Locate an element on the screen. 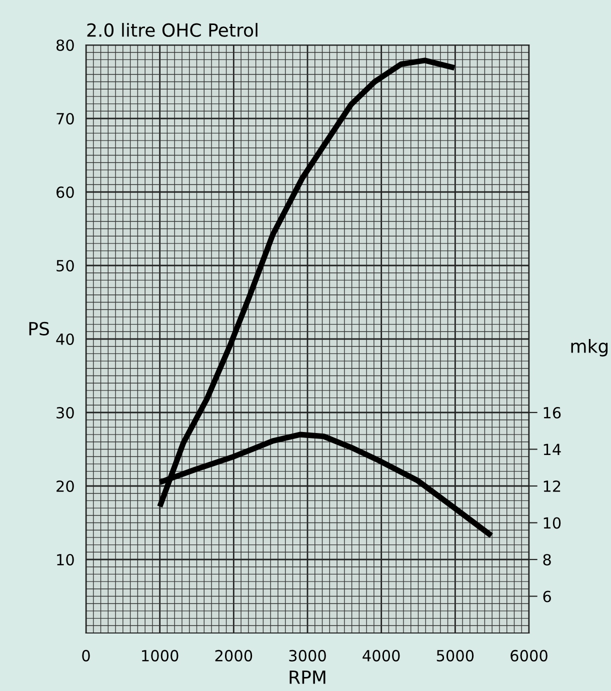  y-tick-label: 80 is located at coordinates (65, 45).